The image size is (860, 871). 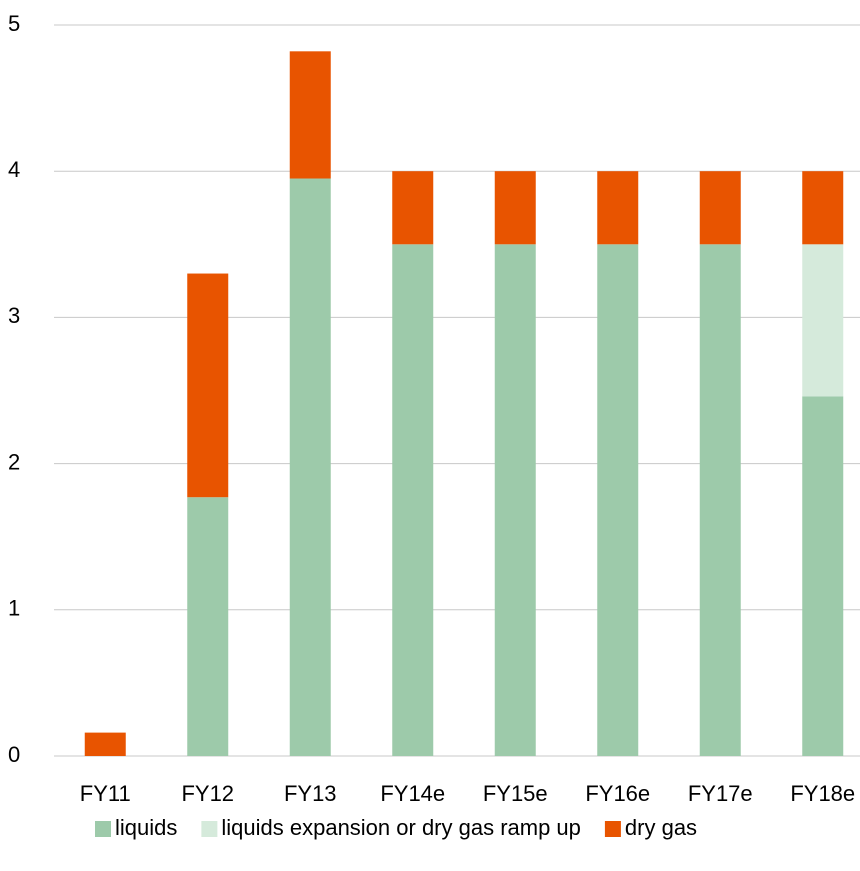 I want to click on legend-label: liquids, so click(x=146, y=827).